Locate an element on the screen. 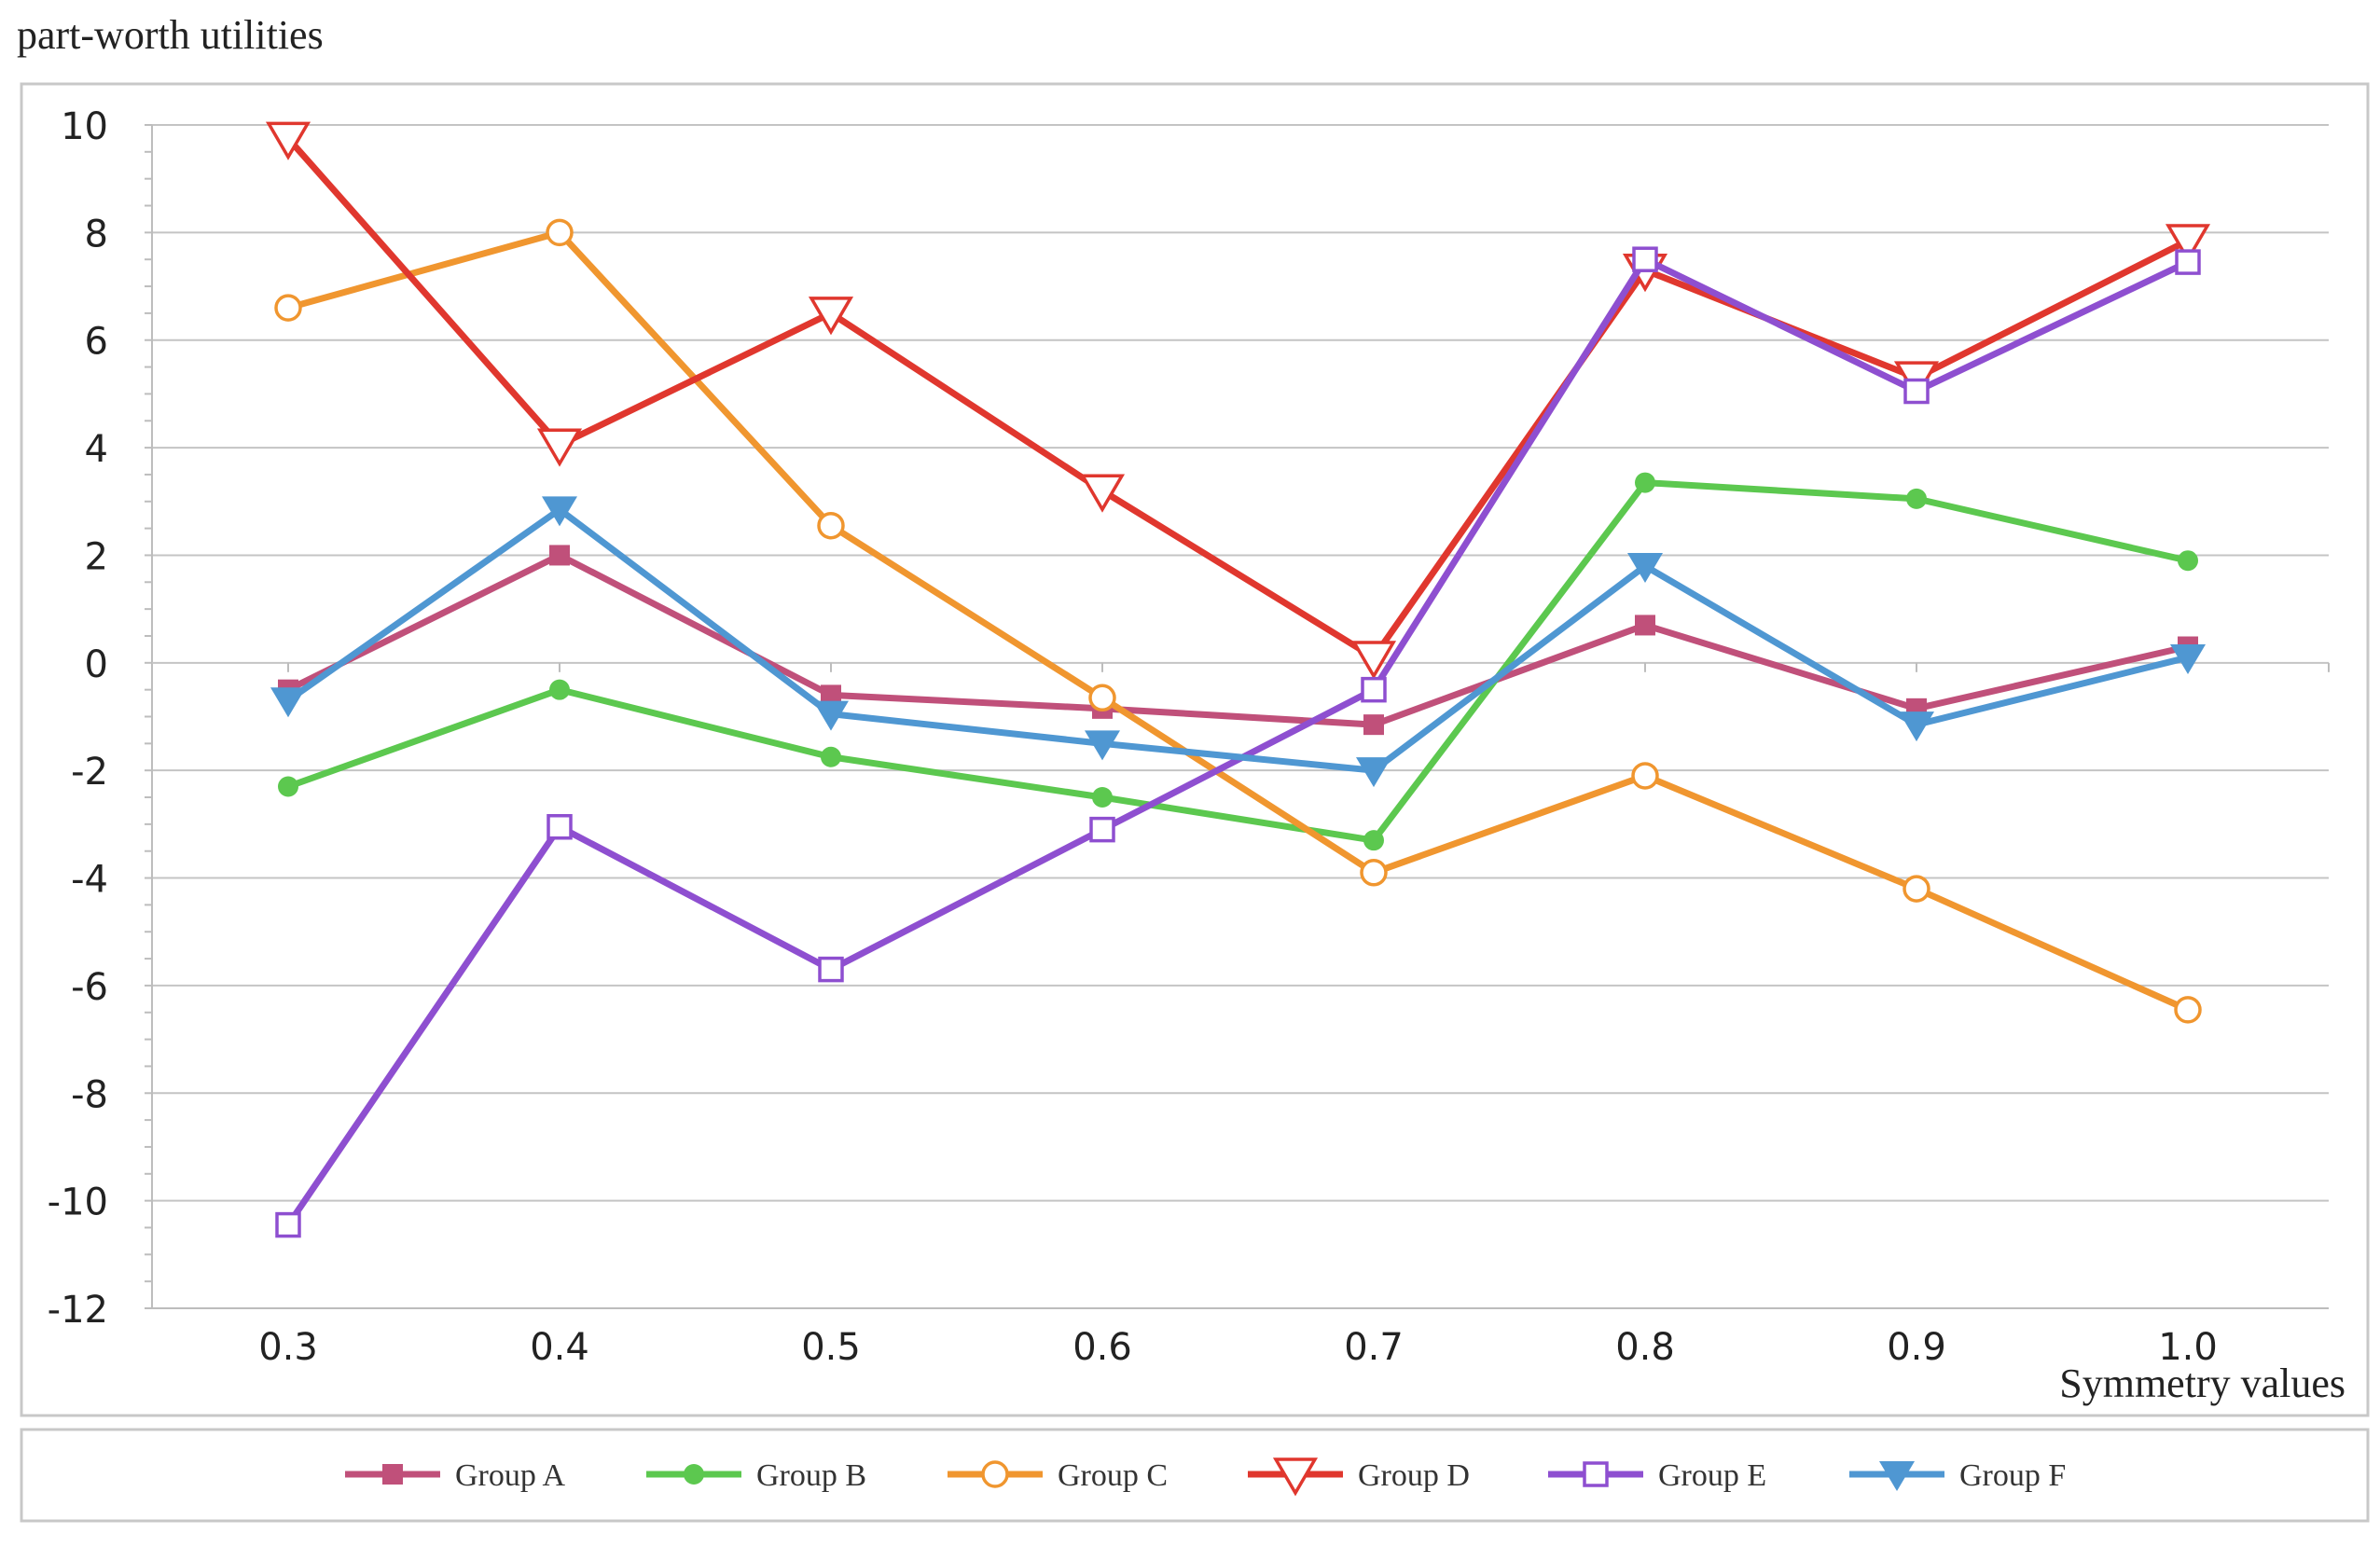 The width and height of the screenshot is (2380, 1547). legend-label: Group F is located at coordinates (2013, 1475).